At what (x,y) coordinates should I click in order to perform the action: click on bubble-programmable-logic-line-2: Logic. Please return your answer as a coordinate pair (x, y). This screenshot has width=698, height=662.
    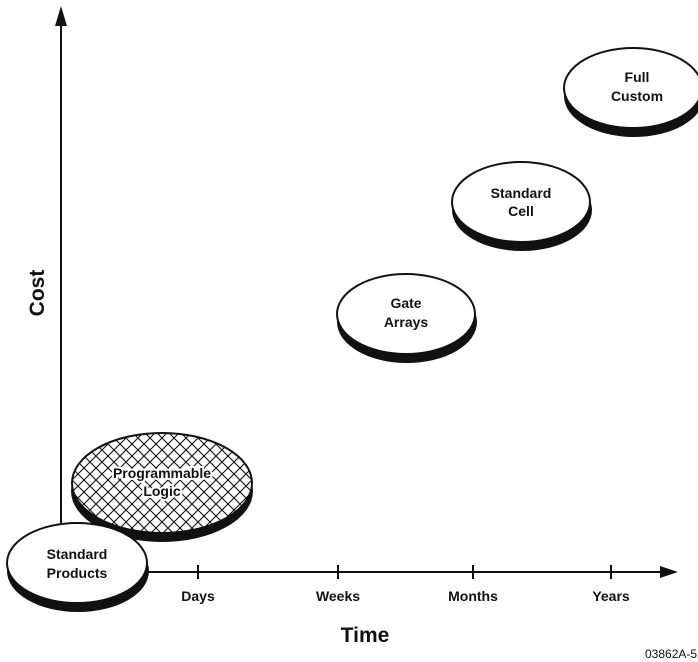
    Looking at the image, I should click on (162, 491).